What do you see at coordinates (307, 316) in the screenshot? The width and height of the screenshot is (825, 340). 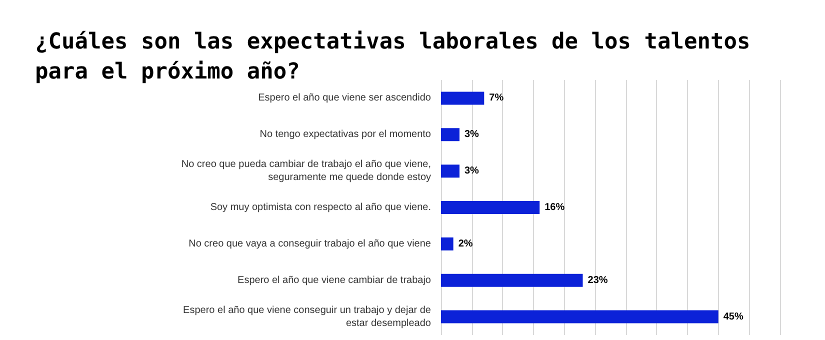 I see `y-tick-label: Espero el año que viene conseguir un trabajo y dejar de estar desempleado` at bounding box center [307, 316].